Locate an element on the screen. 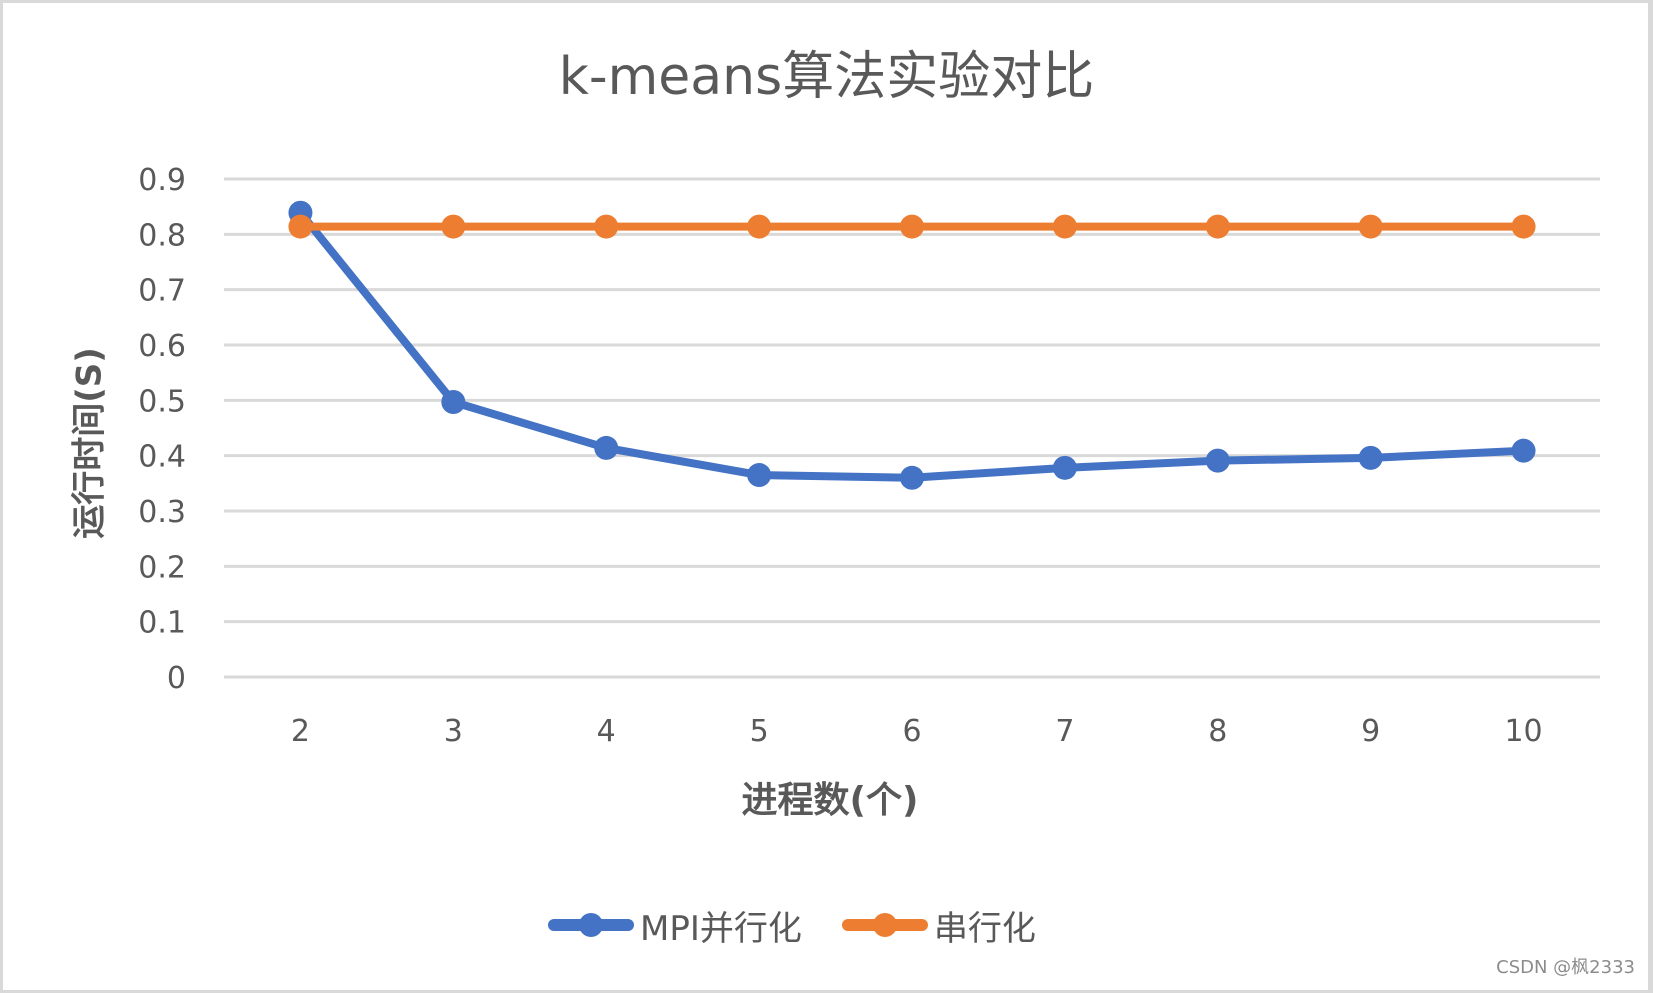 Image resolution: width=1653 pixels, height=993 pixels. x-axis-ticks: 2 3 4 5 6 7 8 9 10 is located at coordinates (917, 731).